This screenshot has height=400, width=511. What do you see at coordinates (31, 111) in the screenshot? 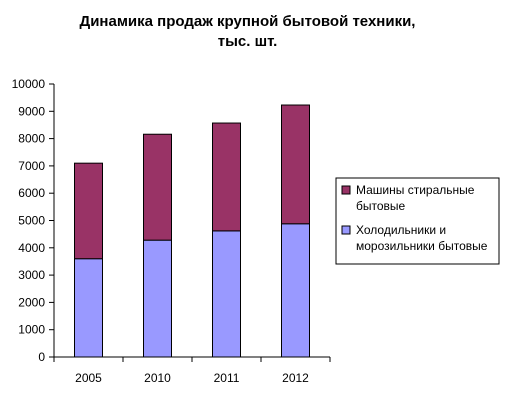
I see `y-tick-label: 9000` at bounding box center [31, 111].